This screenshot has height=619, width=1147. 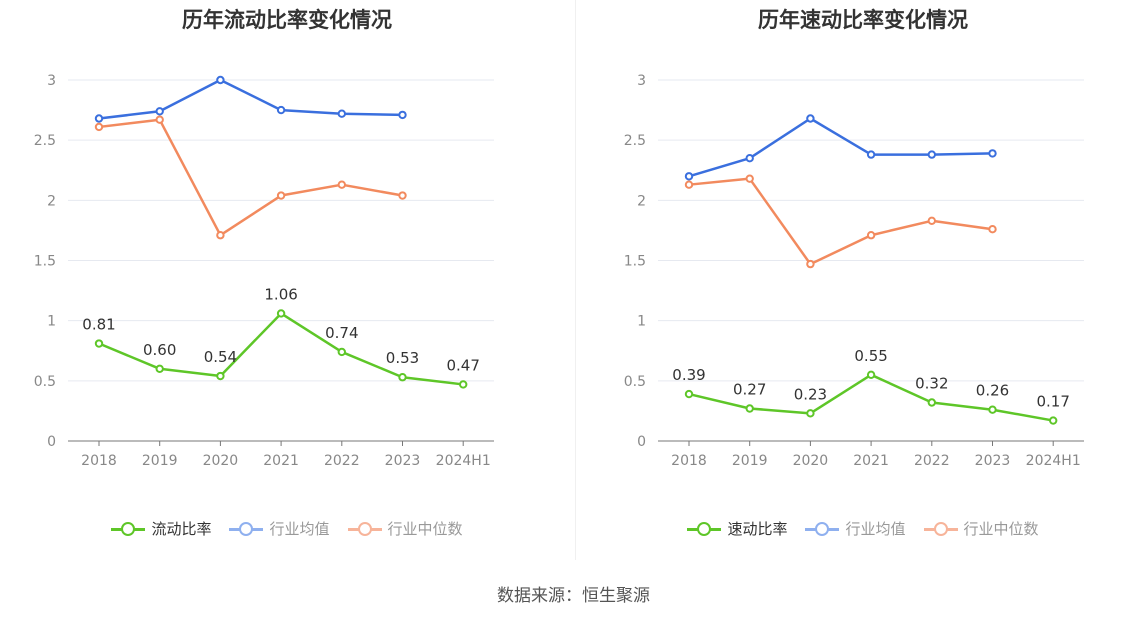 What do you see at coordinates (757, 529) in the screenshot?
I see `legend-label: 速动比率` at bounding box center [757, 529].